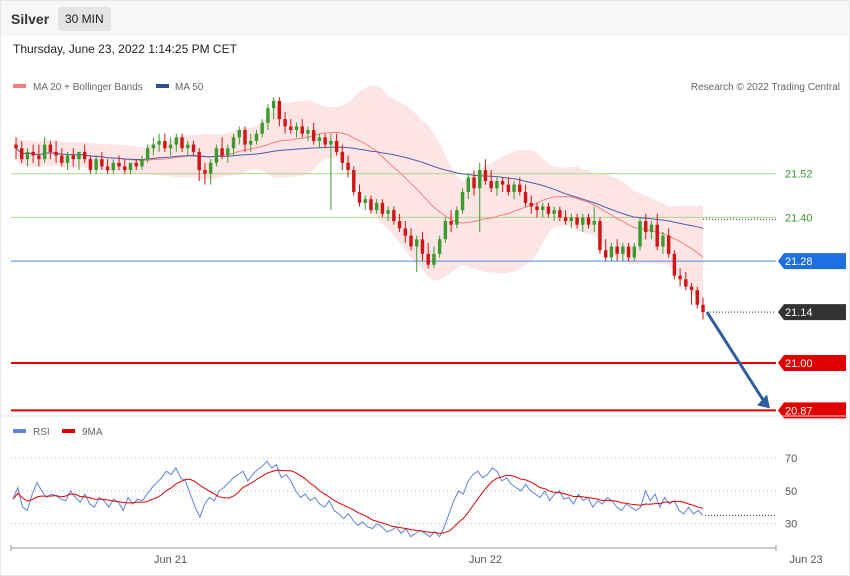 This screenshot has height=576, width=850. Describe the element at coordinates (799, 313) in the screenshot. I see `level-label-21.14: 21.14` at that location.